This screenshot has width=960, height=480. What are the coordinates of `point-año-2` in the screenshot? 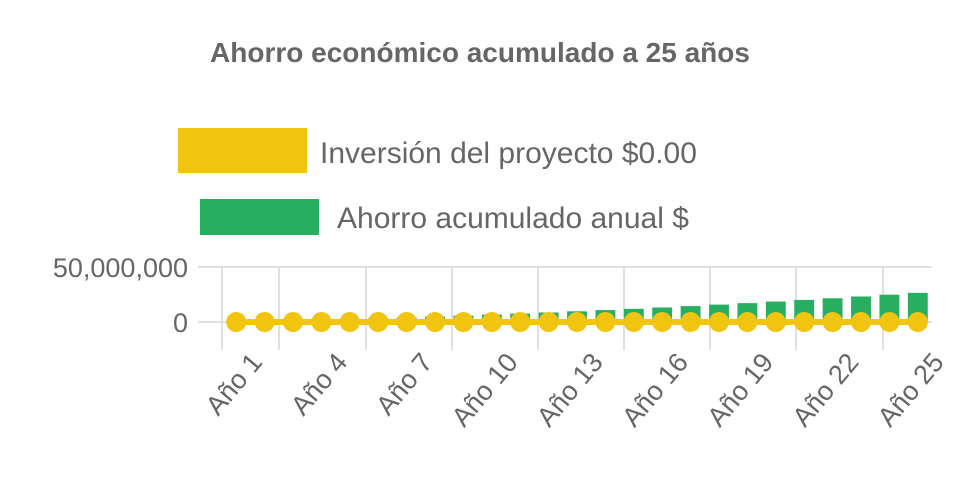 It's located at (264, 322).